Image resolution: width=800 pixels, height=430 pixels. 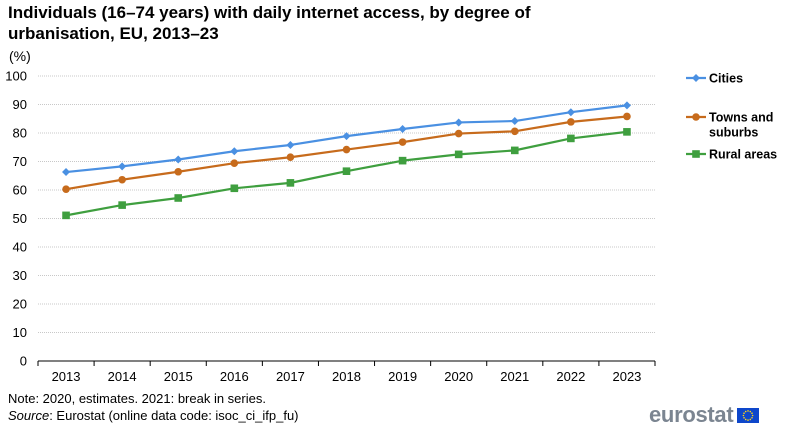 I want to click on series-cities, so click(x=346, y=139).